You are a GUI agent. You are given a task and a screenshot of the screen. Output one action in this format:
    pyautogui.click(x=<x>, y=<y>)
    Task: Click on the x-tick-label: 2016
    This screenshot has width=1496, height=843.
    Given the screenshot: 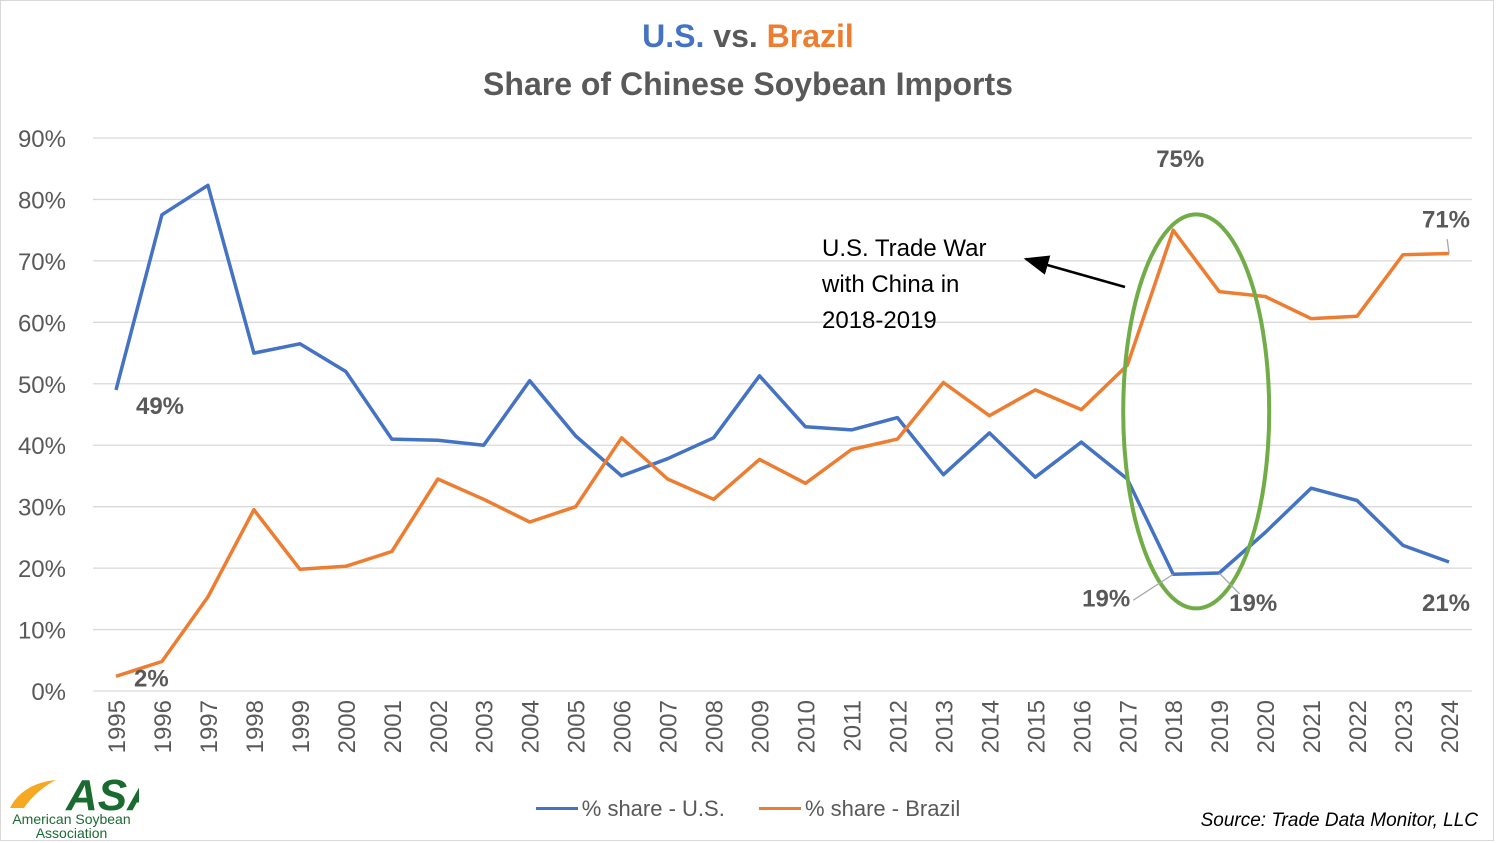 What is the action you would take?
    pyautogui.click(x=1082, y=726)
    